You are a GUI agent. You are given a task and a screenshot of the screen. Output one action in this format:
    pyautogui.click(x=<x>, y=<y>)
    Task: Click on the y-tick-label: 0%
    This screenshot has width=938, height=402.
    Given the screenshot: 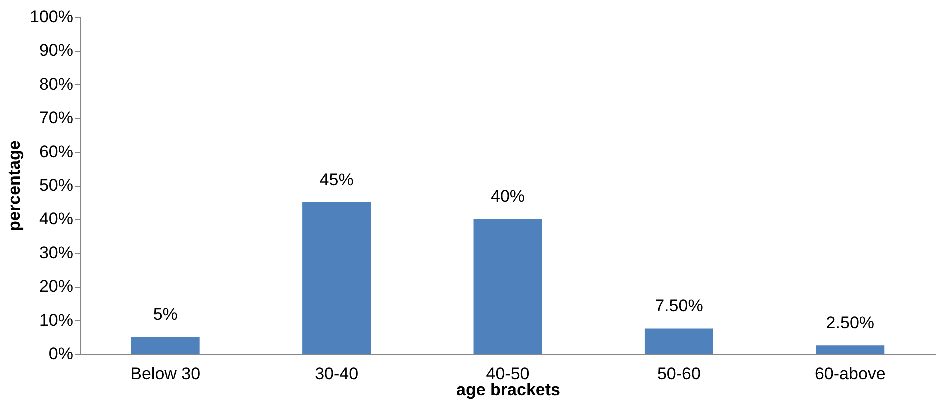 What is the action you would take?
    pyautogui.click(x=61, y=354)
    